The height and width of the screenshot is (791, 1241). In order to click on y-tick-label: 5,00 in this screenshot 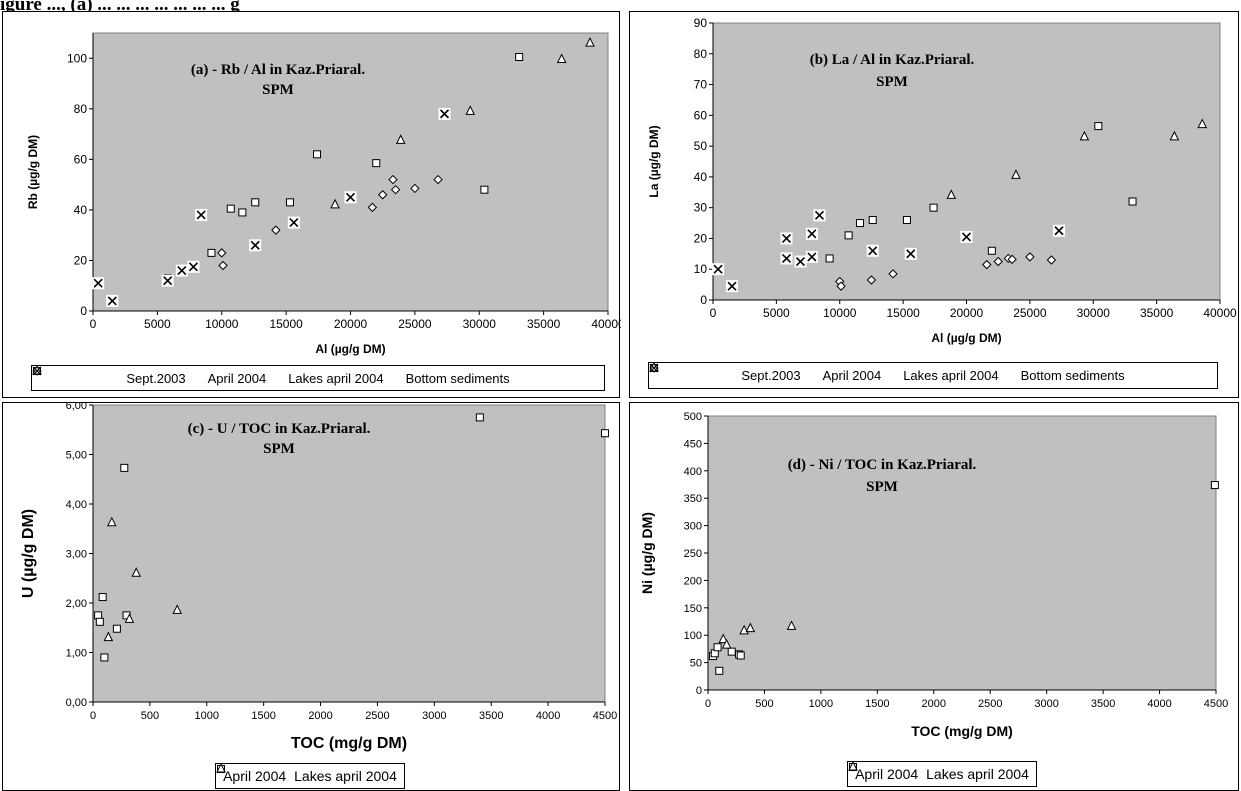, I will do `click(76, 456)`.